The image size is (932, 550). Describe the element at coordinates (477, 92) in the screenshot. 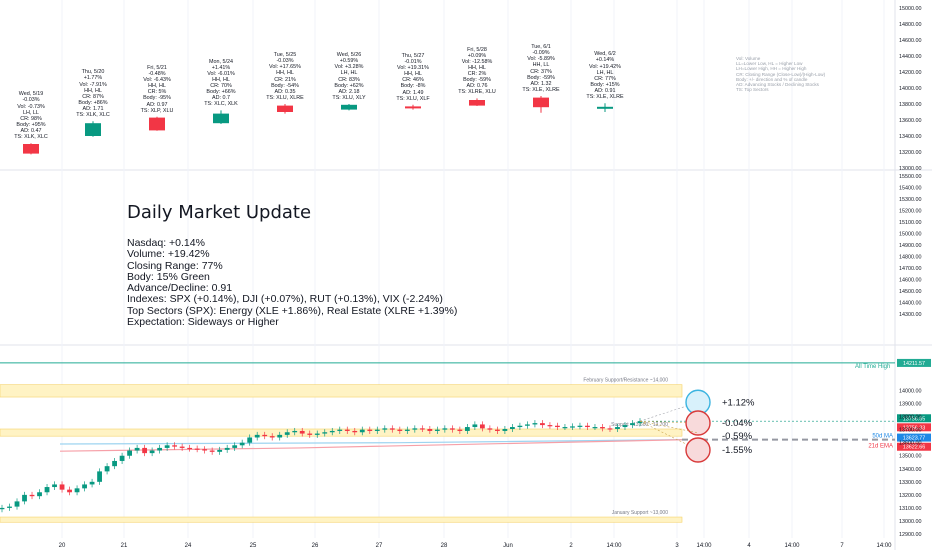

I see `day-card-line: TS: XLRE, XLU` at that location.